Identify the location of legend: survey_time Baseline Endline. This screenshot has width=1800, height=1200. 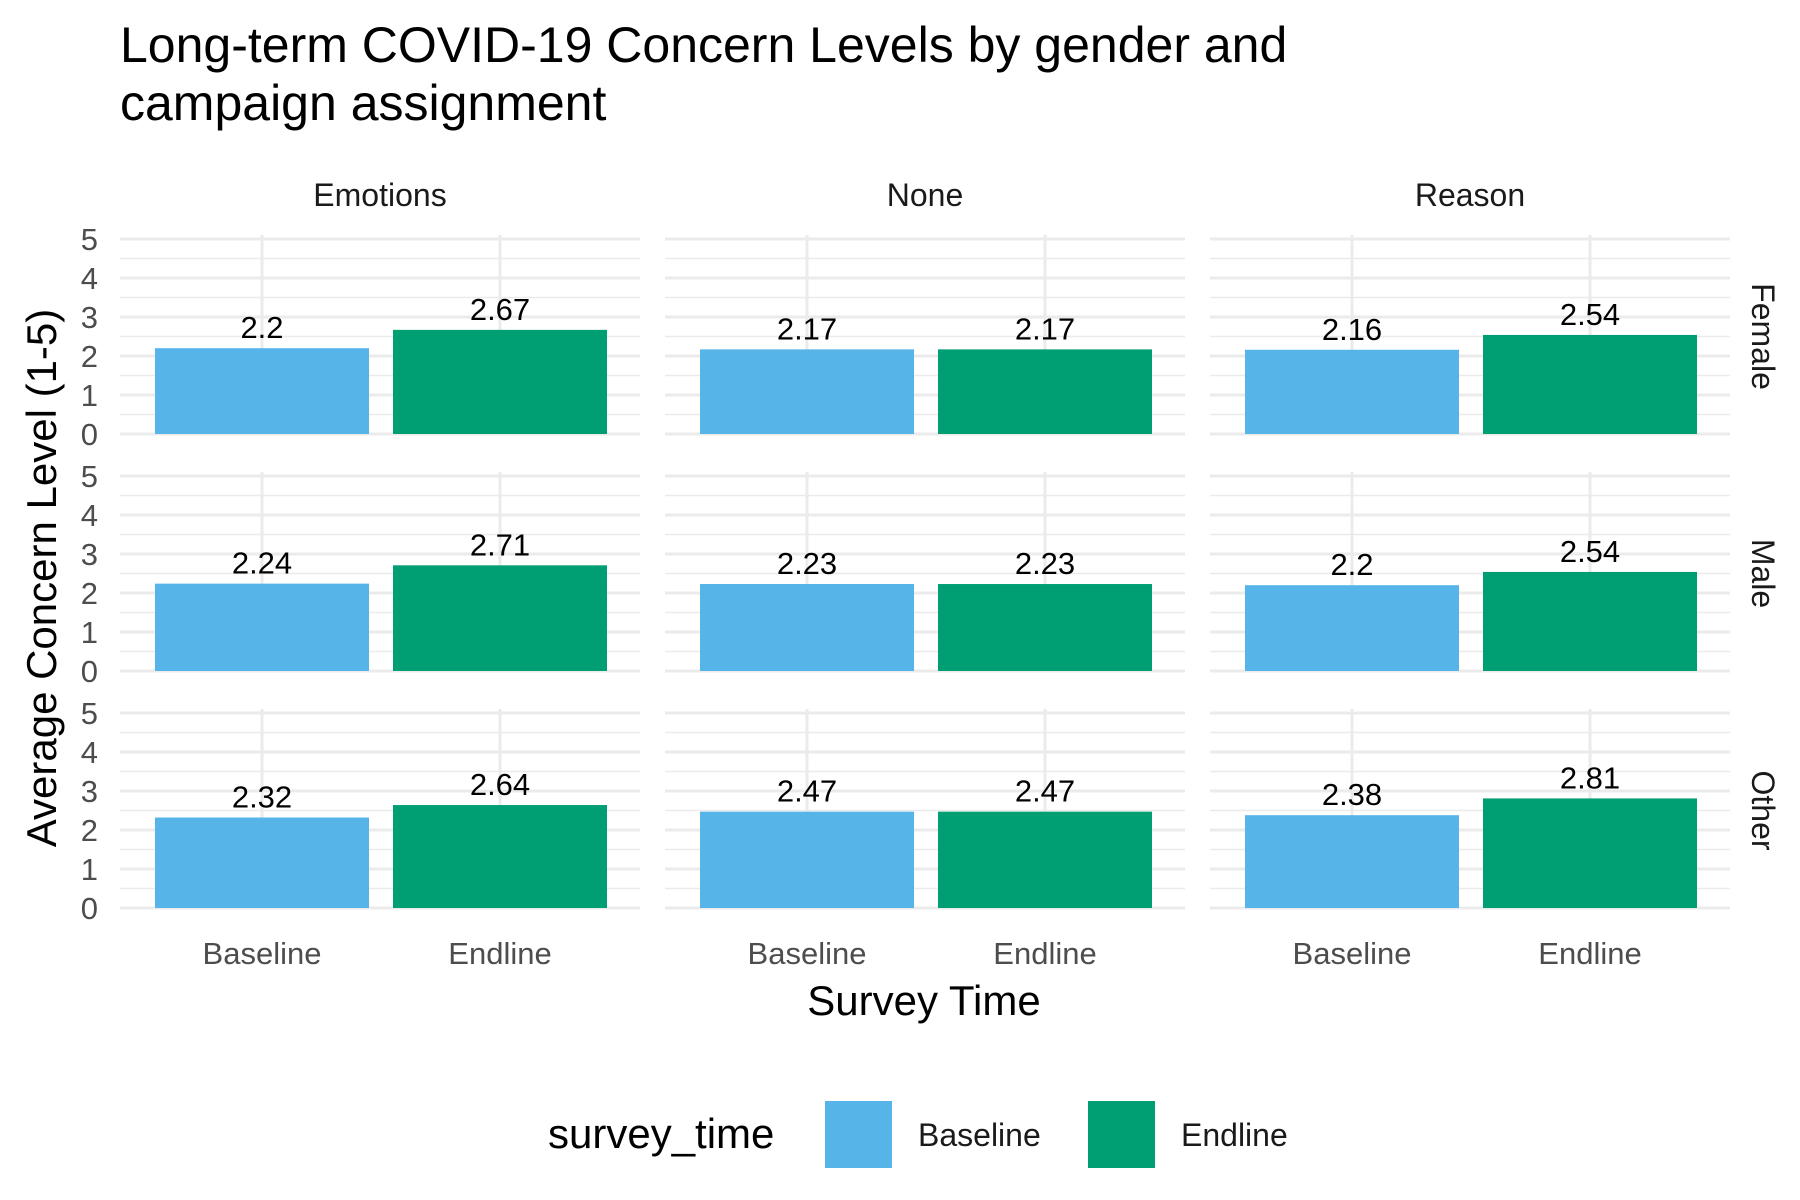
(918, 1134).